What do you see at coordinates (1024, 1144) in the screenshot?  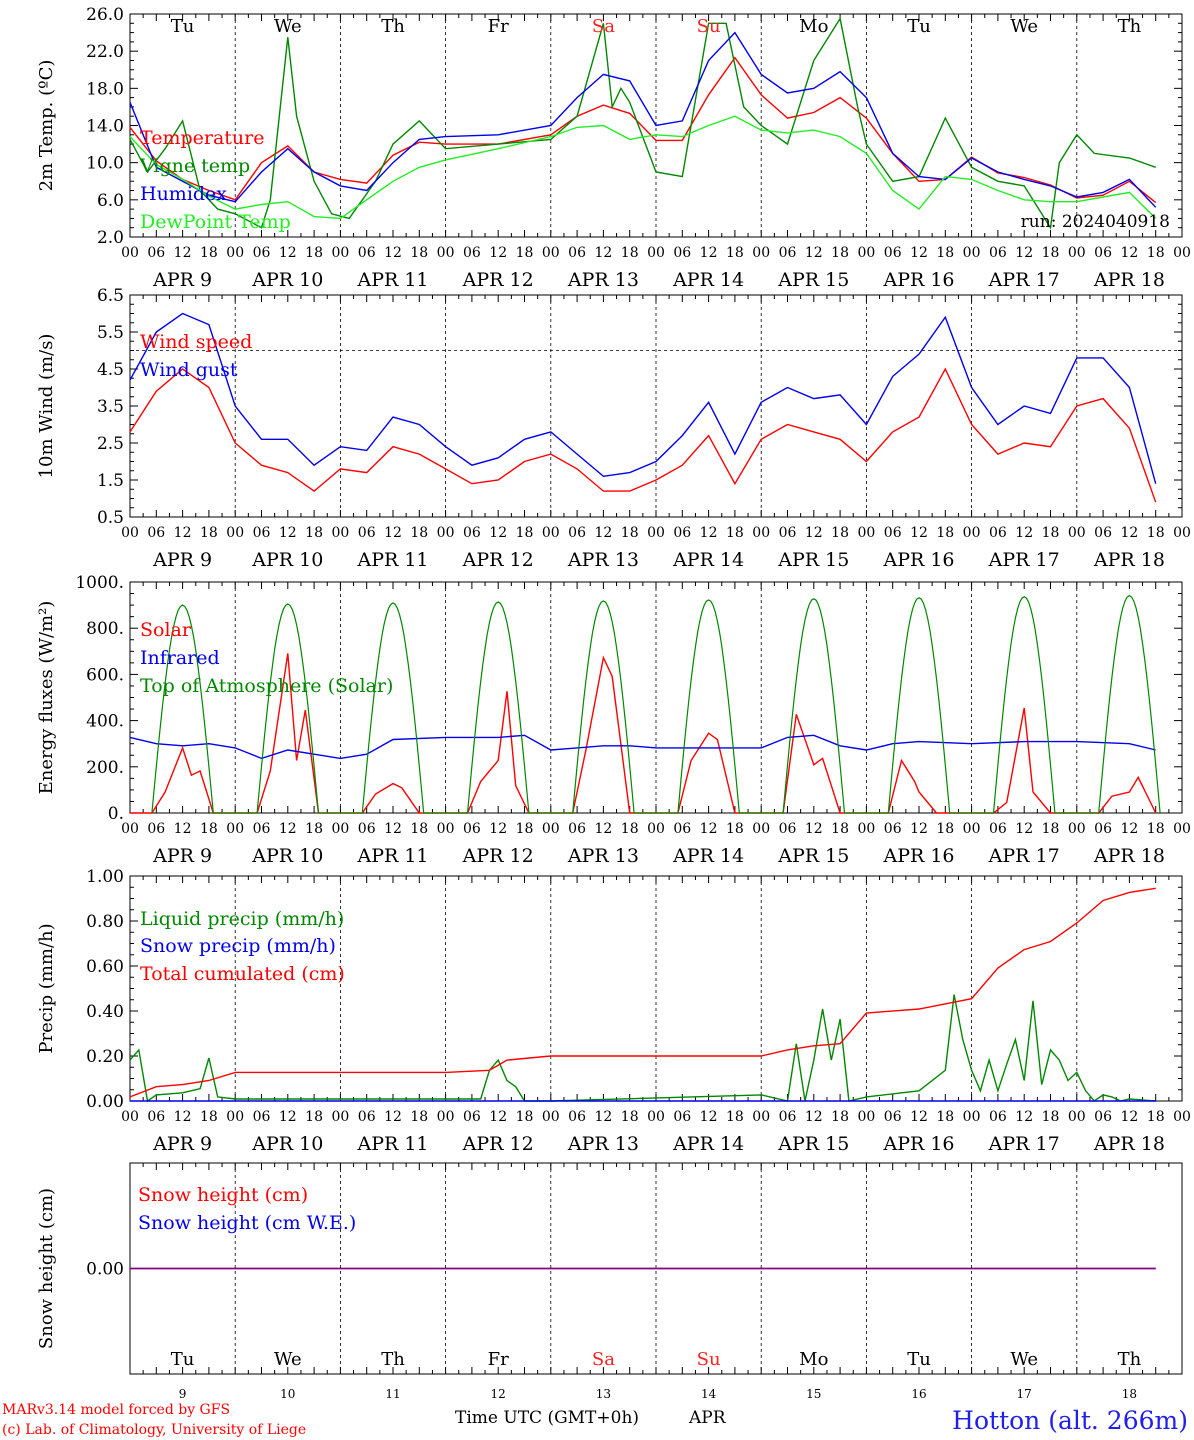 I see `date-label: APR 17` at bounding box center [1024, 1144].